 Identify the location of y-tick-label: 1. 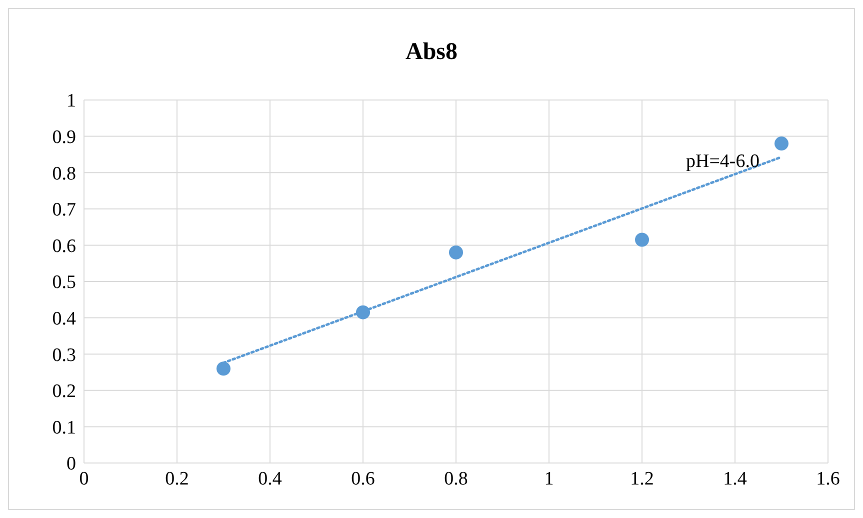
(71, 101).